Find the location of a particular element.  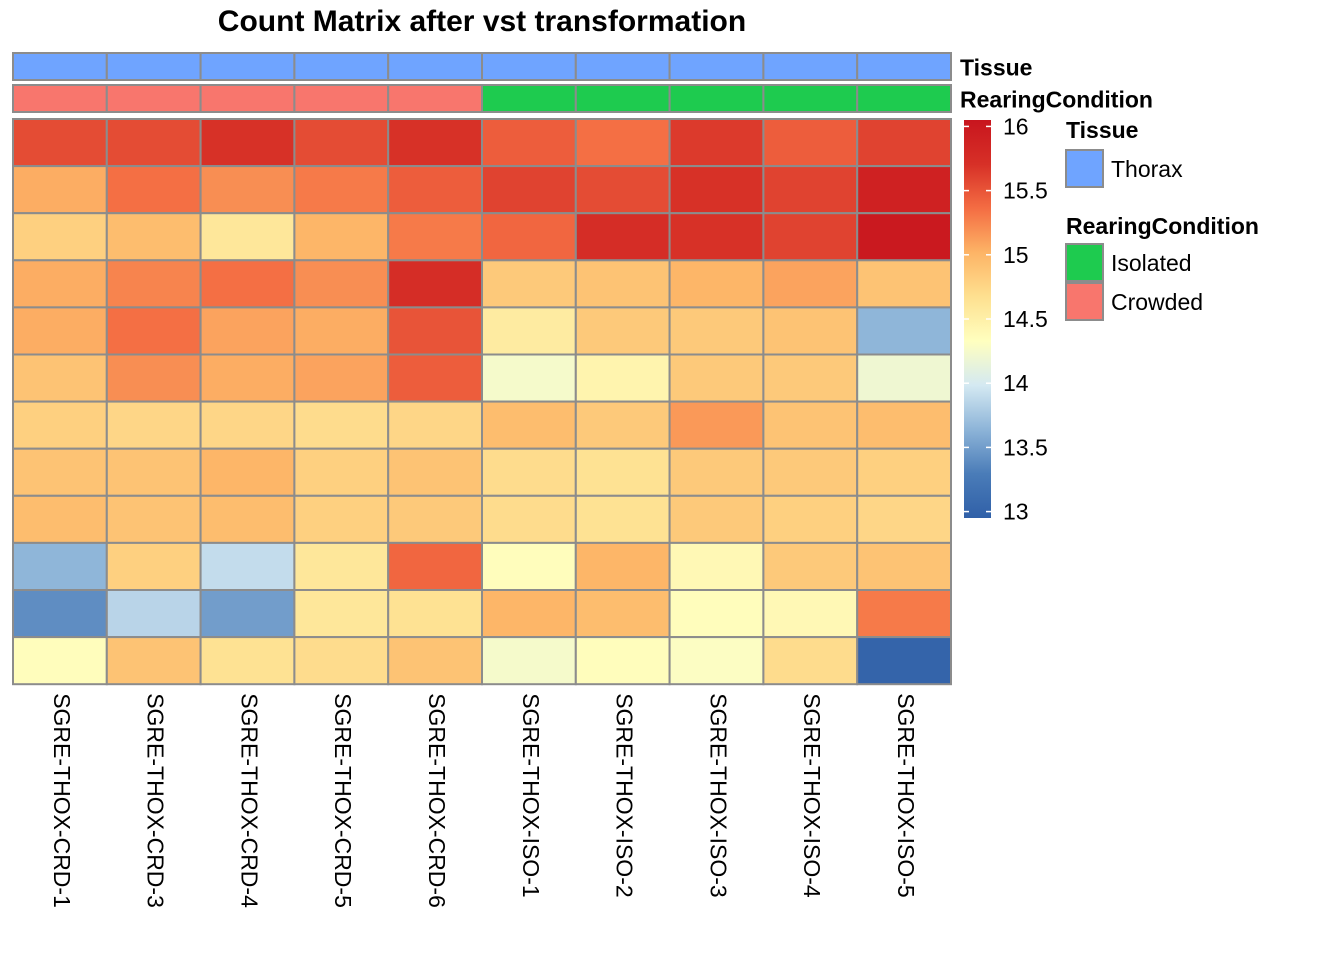

heatmap-cell-r10-c3 is located at coordinates (247, 566).